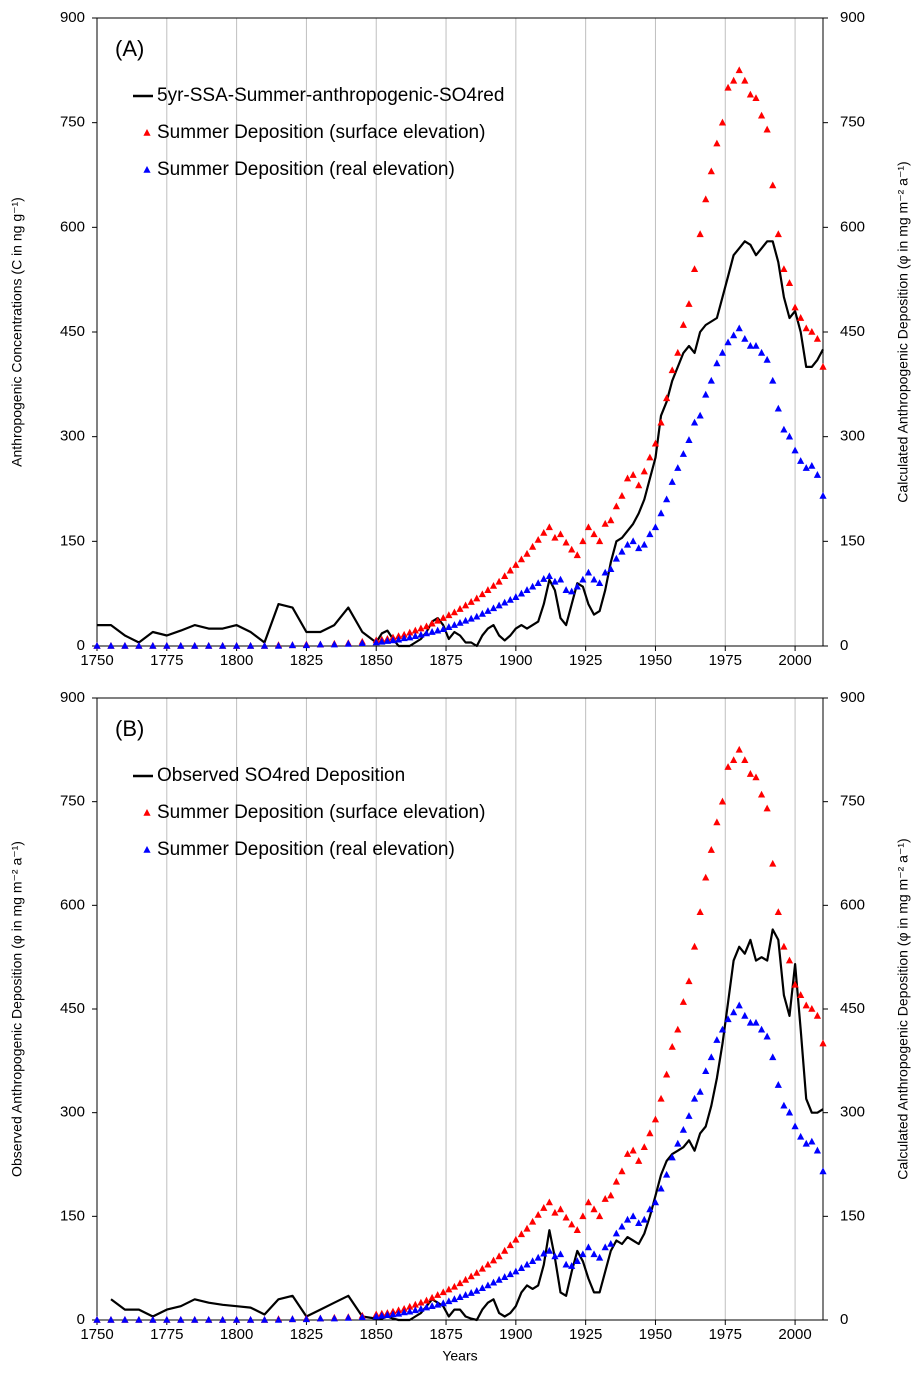 The image size is (920, 1378). What do you see at coordinates (306, 660) in the screenshot?
I see `x-tick-label: 1825` at bounding box center [306, 660].